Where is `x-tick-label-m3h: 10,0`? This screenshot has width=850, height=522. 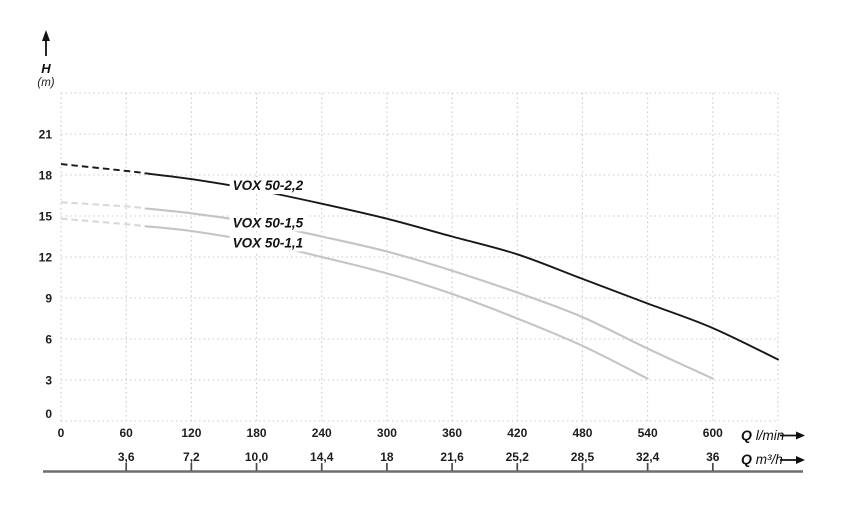 x-tick-label-m3h: 10,0 is located at coordinates (257, 457).